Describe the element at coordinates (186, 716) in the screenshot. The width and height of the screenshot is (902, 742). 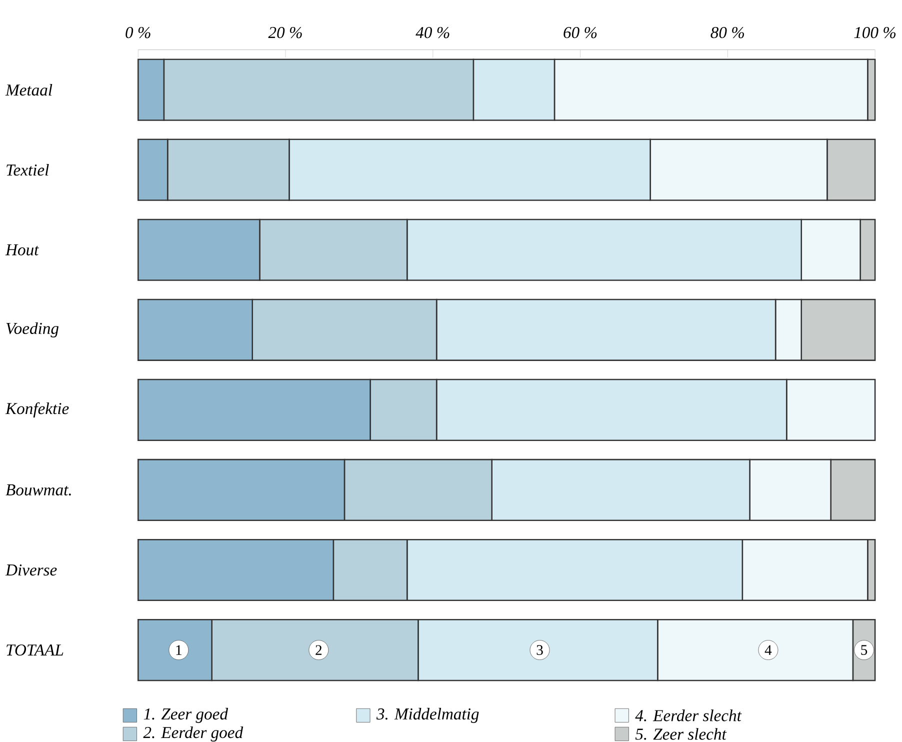
I see `legend-label: 1. Zeer goed` at that location.